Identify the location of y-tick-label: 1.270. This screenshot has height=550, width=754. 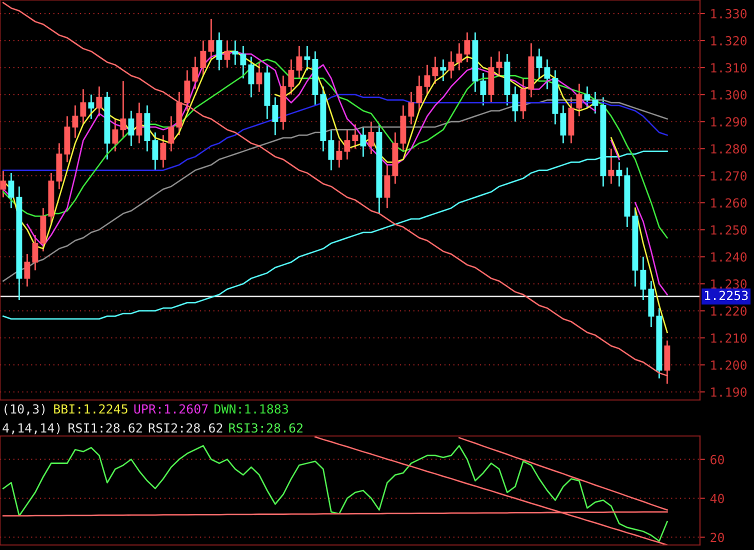
(729, 176).